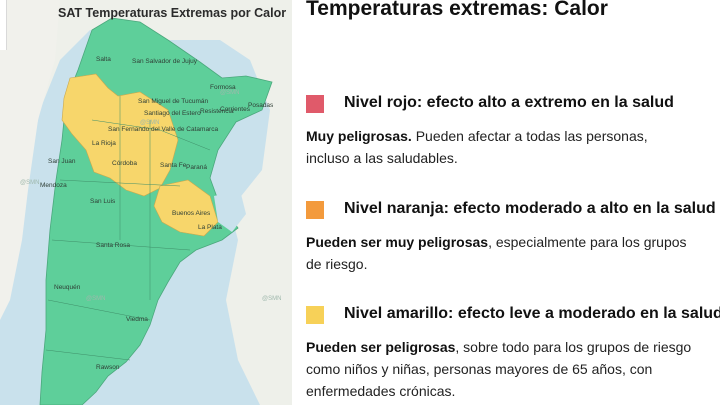  I want to click on desc-bold: Muy peligrosas., so click(359, 136).